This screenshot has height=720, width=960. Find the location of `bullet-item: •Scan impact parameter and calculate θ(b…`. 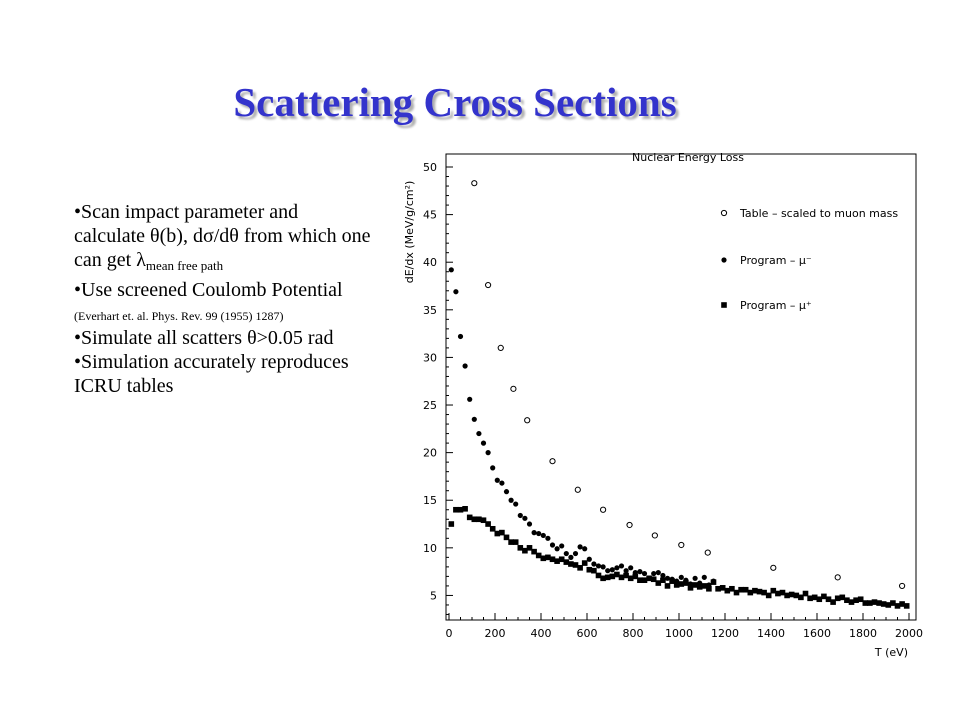

bullet-item: •Scan impact parameter and calculate θ(b… is located at coordinates (224, 239).